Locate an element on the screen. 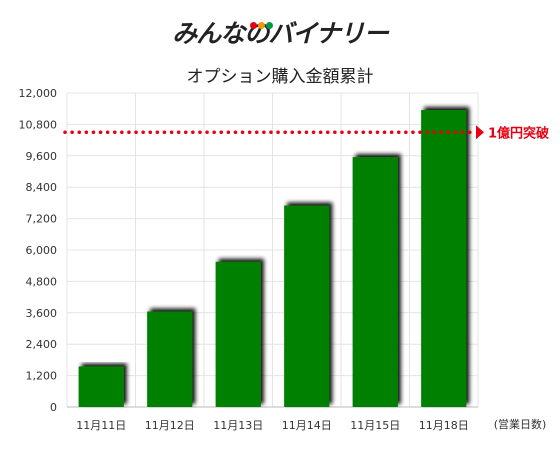  y-tick-label: 10,800 is located at coordinates (38, 124).